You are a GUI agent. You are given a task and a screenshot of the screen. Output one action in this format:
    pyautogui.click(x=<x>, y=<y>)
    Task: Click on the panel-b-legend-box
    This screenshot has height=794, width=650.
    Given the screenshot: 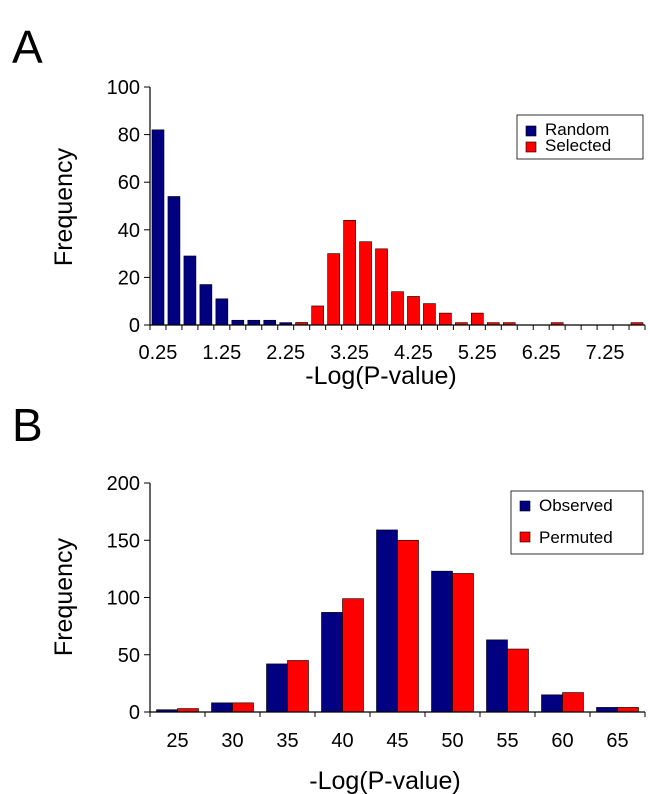 What is the action you would take?
    pyautogui.click(x=577, y=522)
    